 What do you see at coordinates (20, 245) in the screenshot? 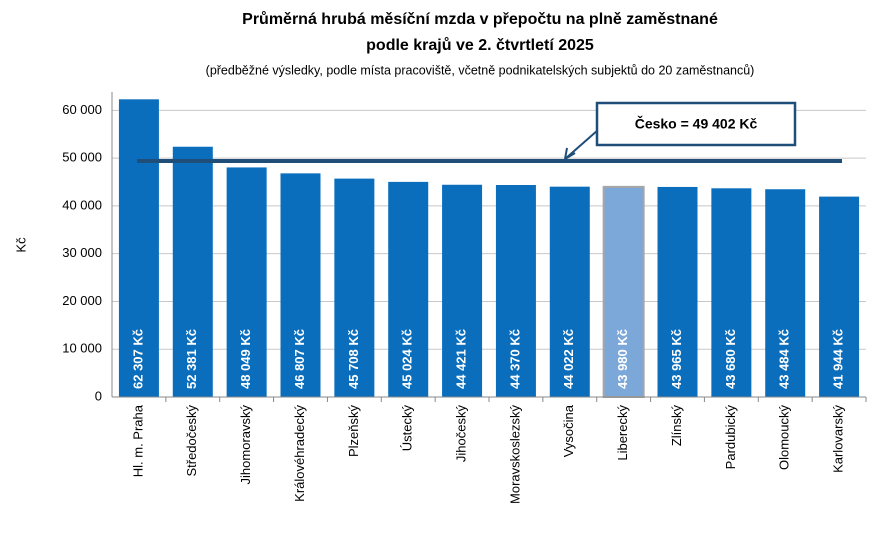
I see `y-axis-label: Kč` at bounding box center [20, 245].